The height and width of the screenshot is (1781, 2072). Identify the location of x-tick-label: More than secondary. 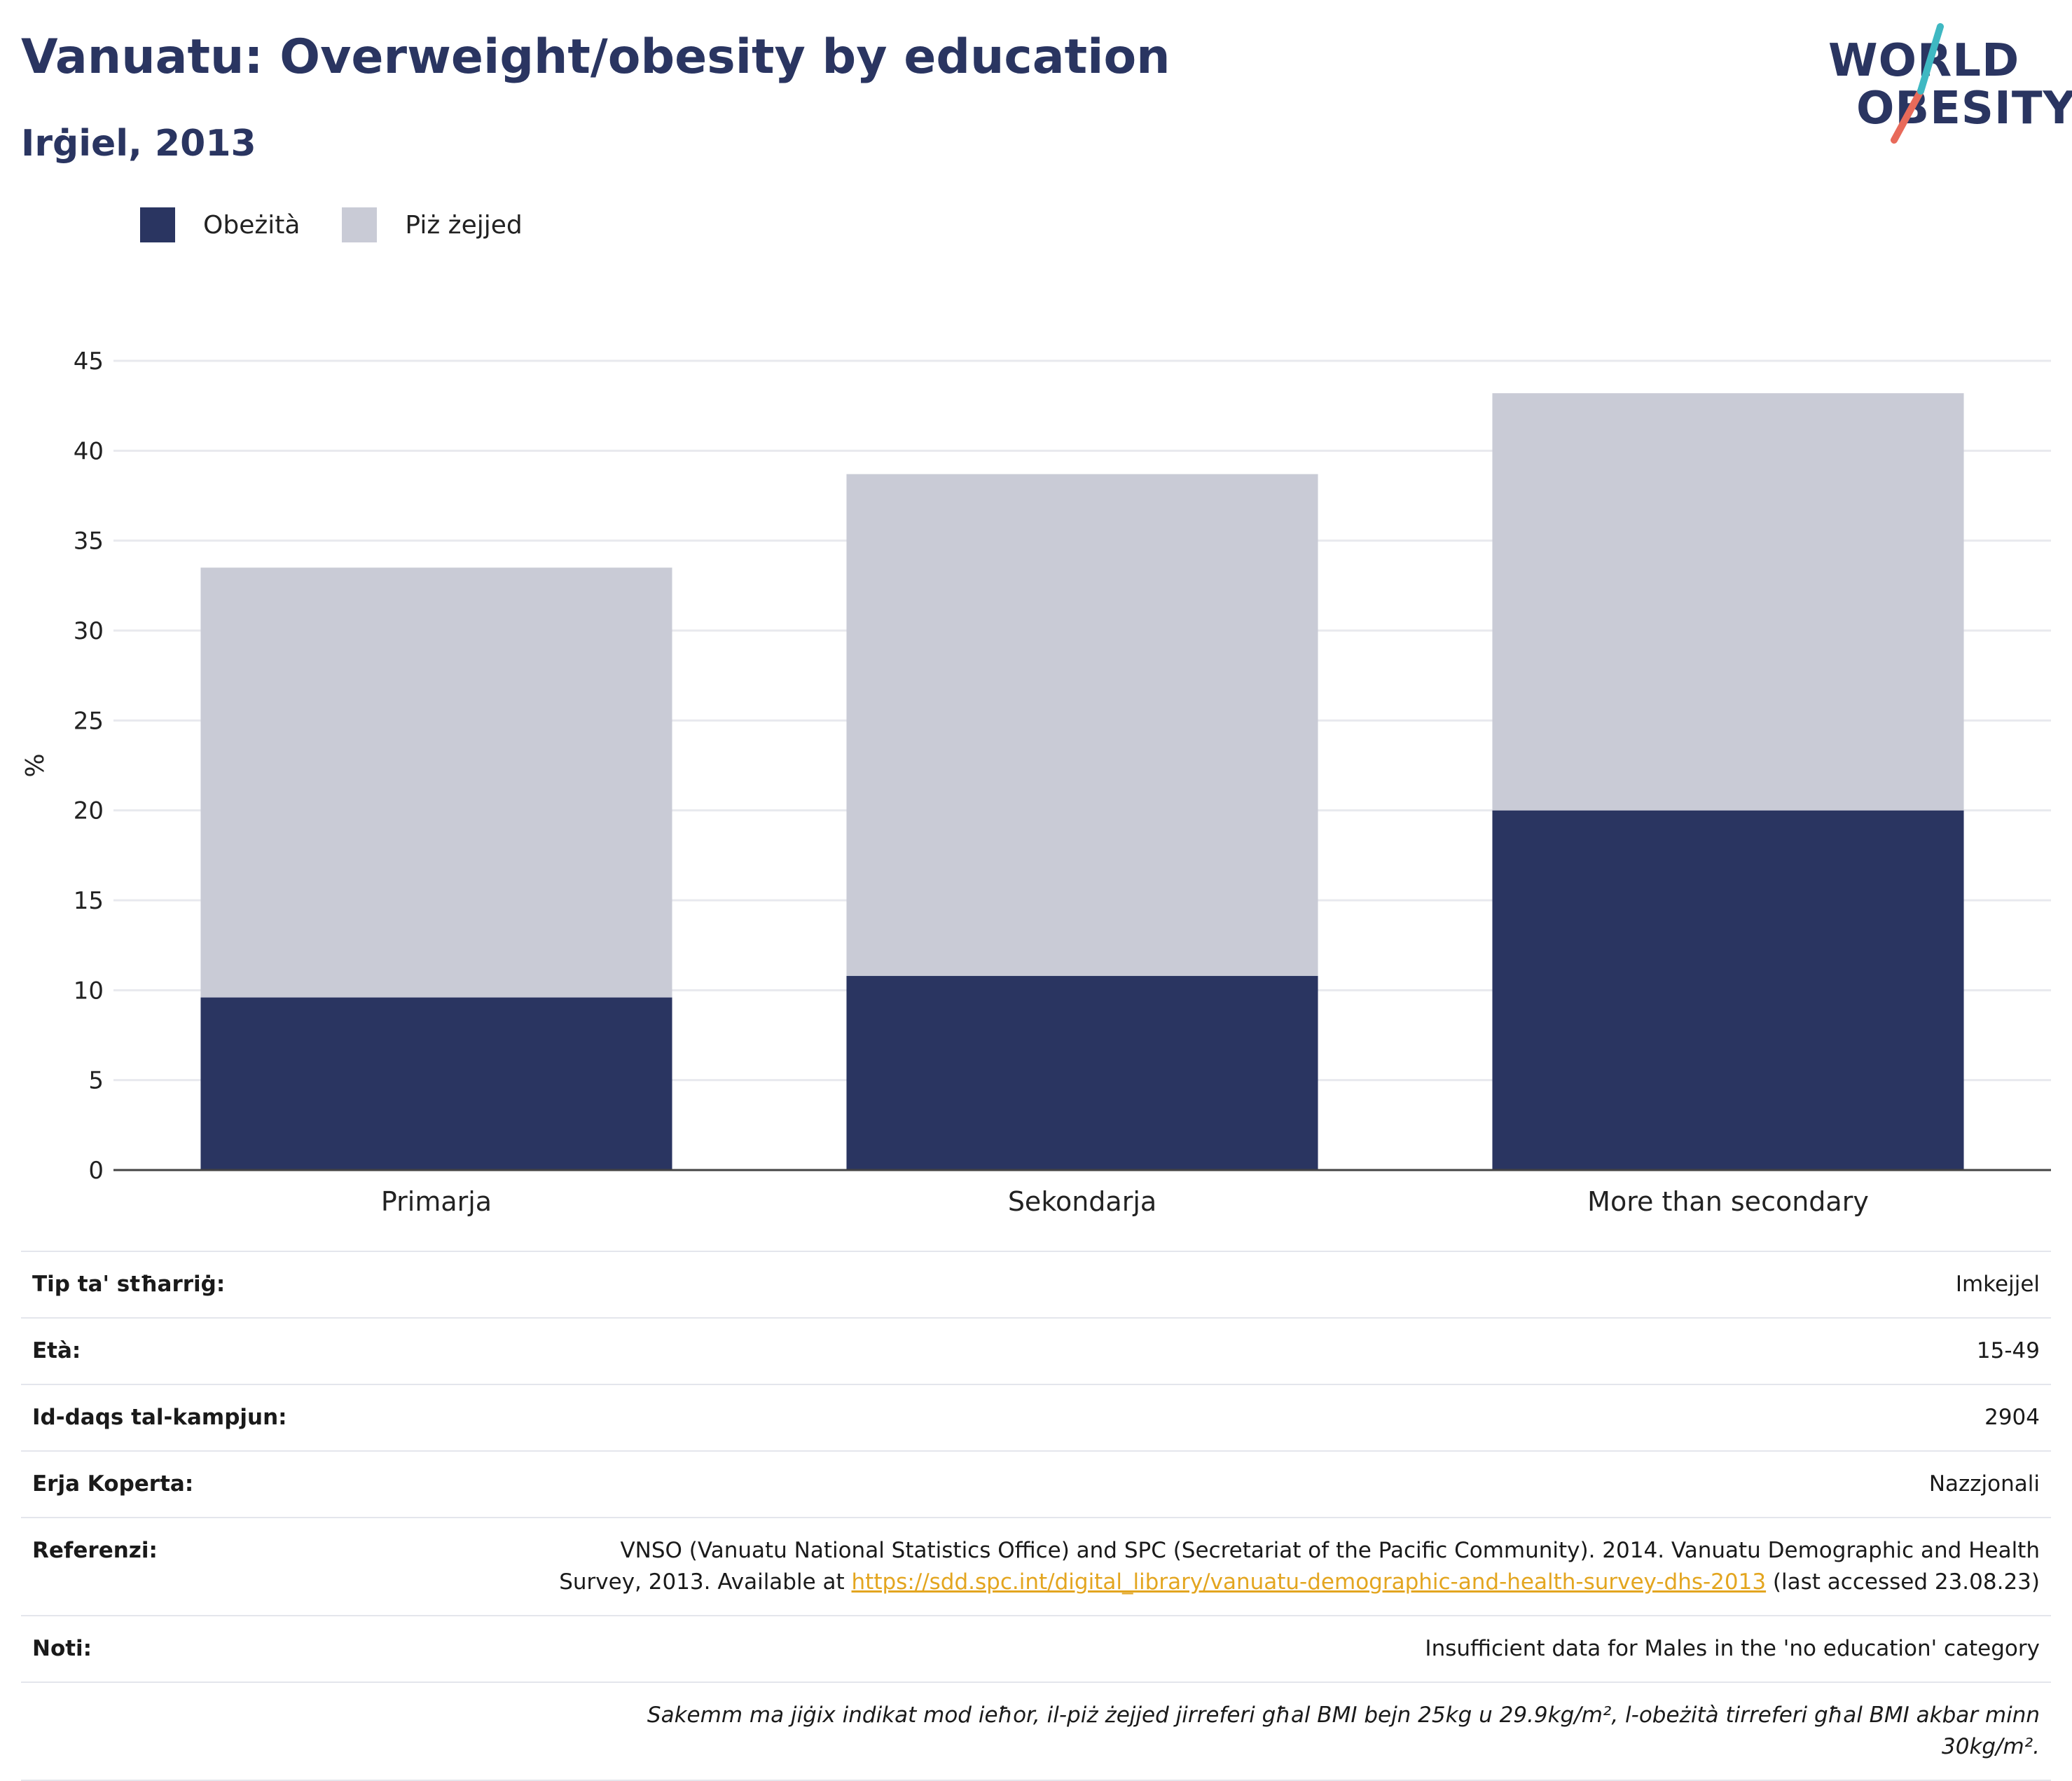
(1728, 1201).